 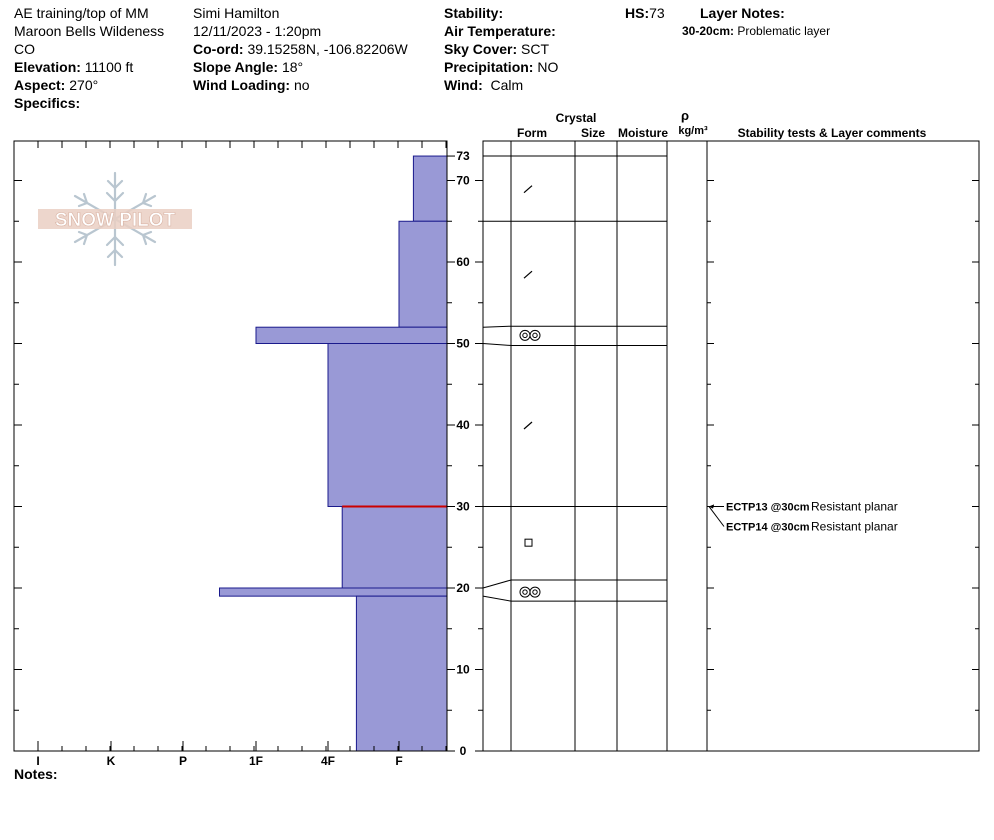 What do you see at coordinates (507, 85) in the screenshot?
I see `wind-value: Calm` at bounding box center [507, 85].